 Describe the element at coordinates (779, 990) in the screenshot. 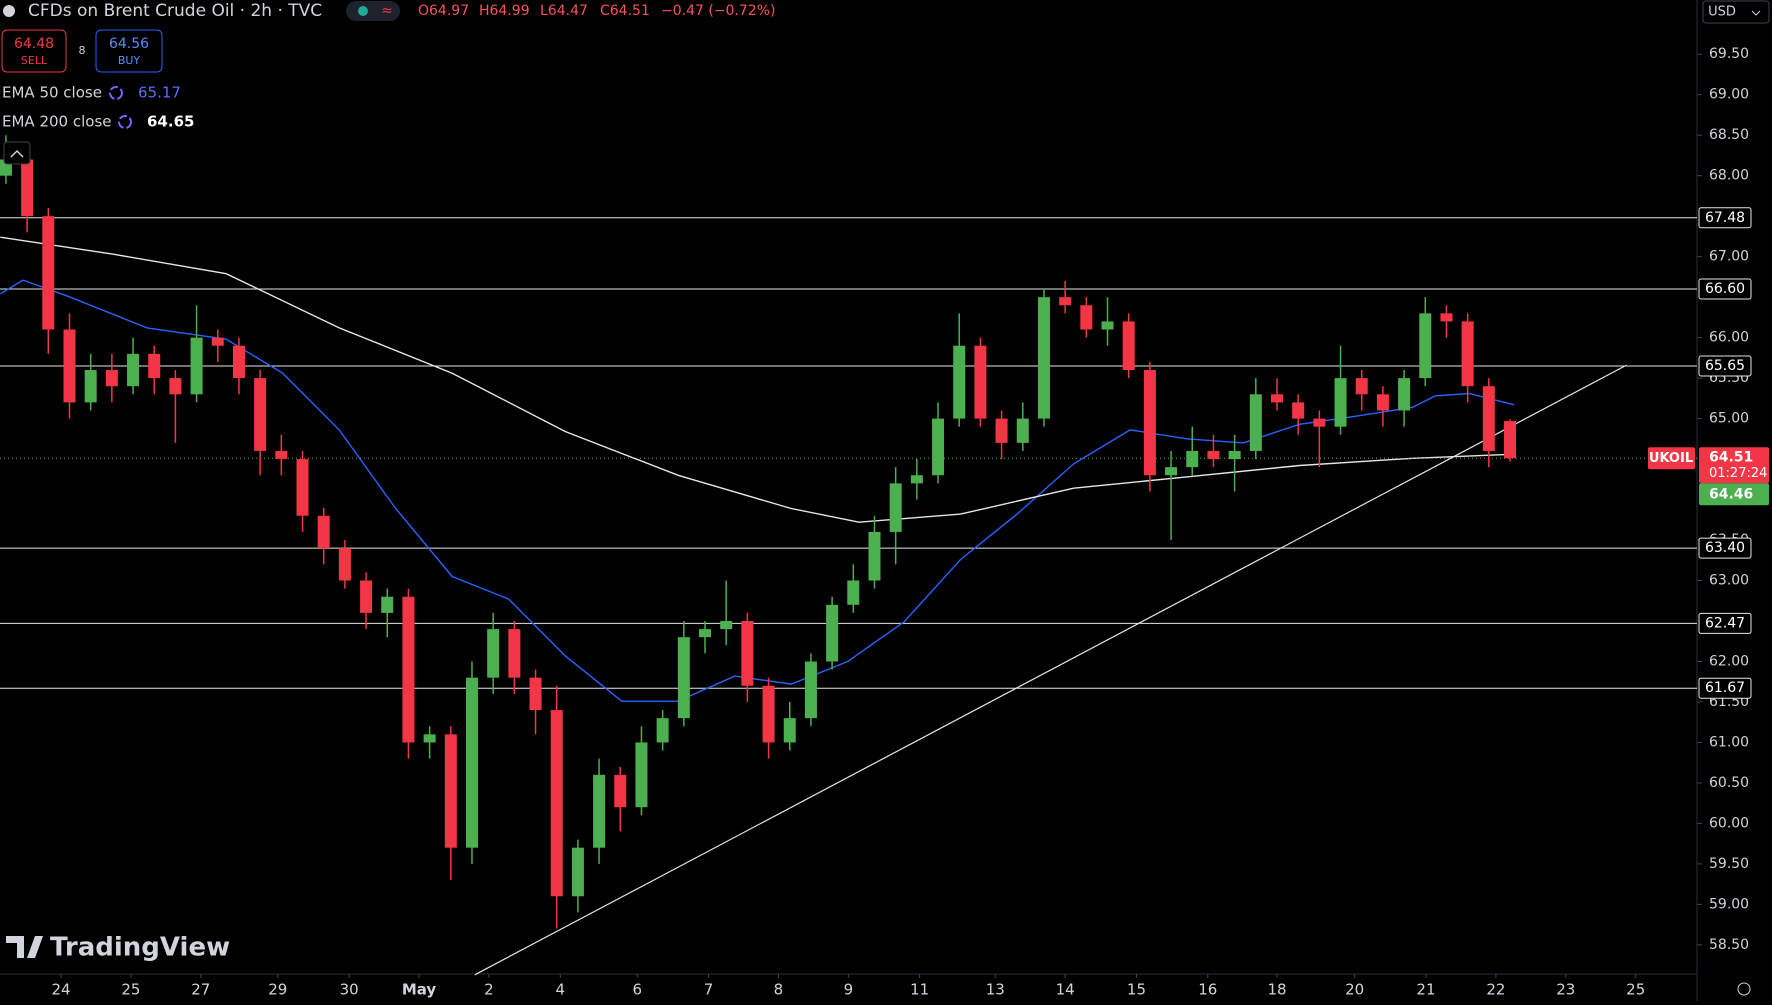

I see `x-tick-label: 8` at that location.